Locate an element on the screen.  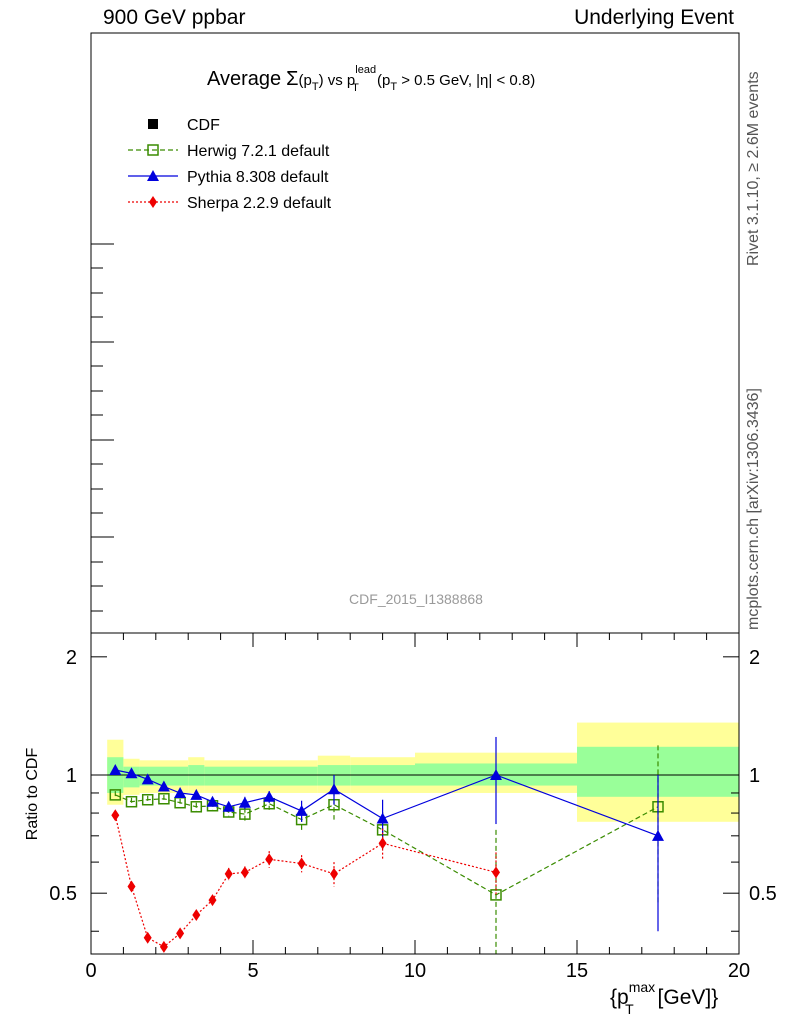
legend-entry: Pythia 8.308 default is located at coordinates (228, 177).